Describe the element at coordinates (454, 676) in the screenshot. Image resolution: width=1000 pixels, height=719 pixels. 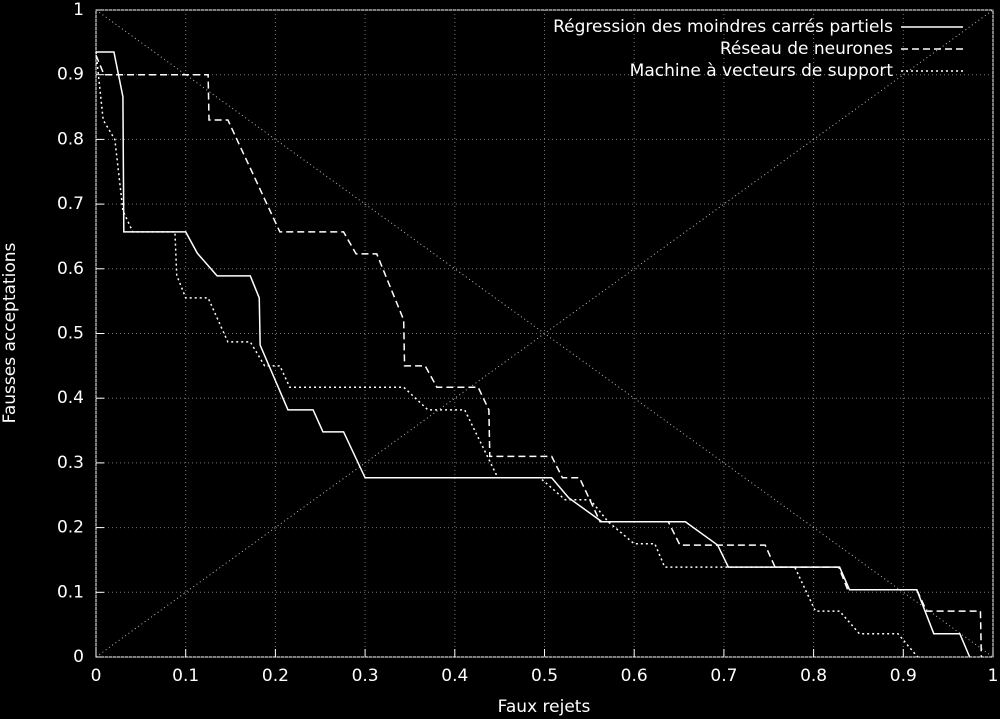
I see `x-tick-label: 0.4` at that location.